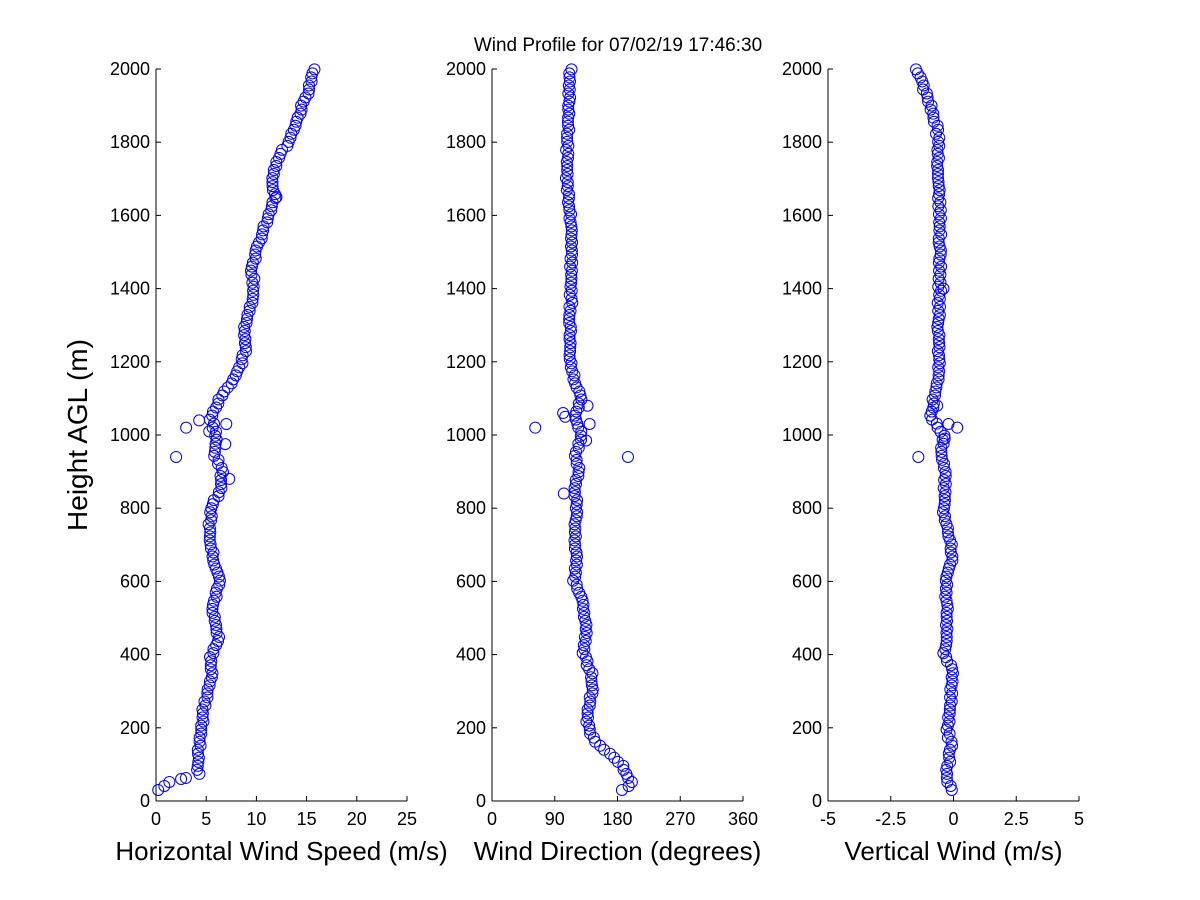  Describe the element at coordinates (256, 819) in the screenshot. I see `x-tick-label: 10` at that location.